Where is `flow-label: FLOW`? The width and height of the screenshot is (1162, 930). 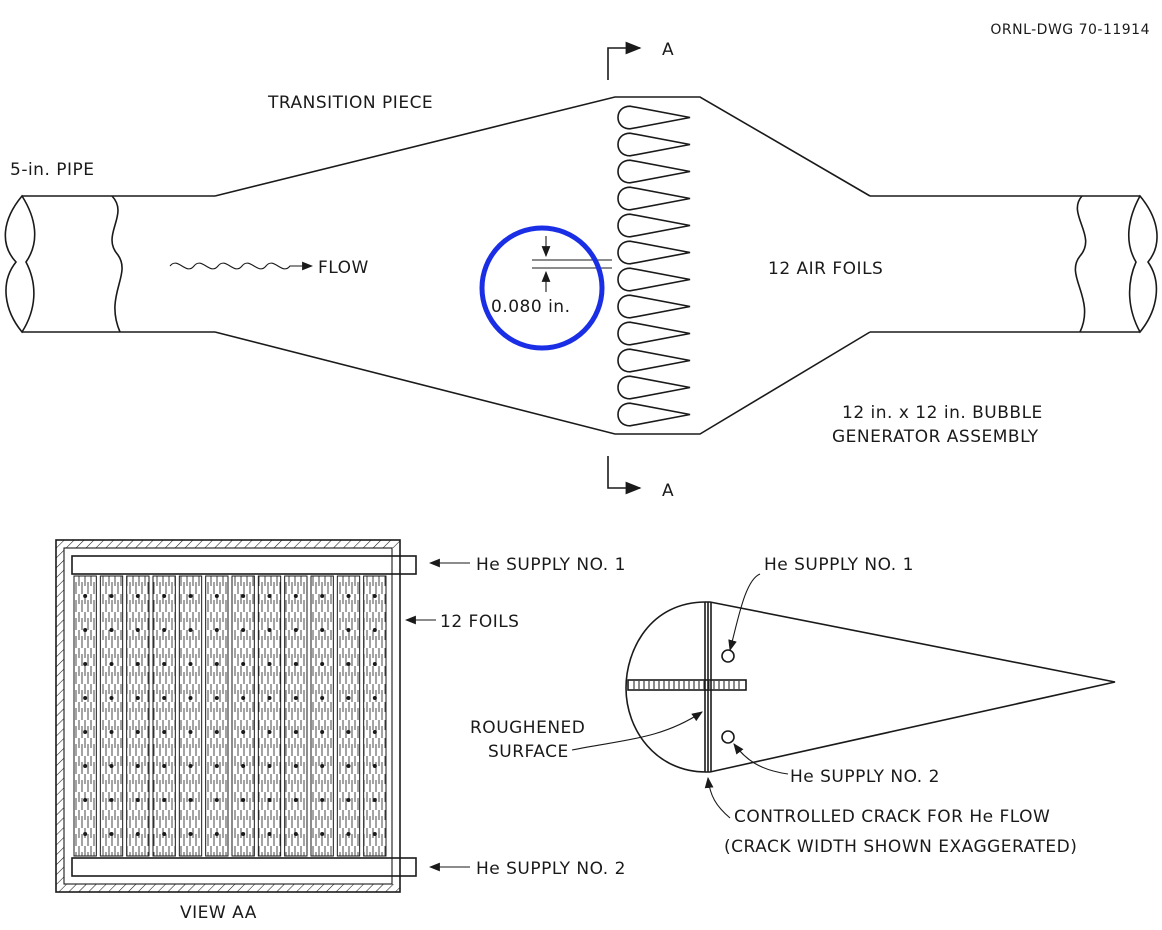 flow-label: FLOW is located at coordinates (343, 268).